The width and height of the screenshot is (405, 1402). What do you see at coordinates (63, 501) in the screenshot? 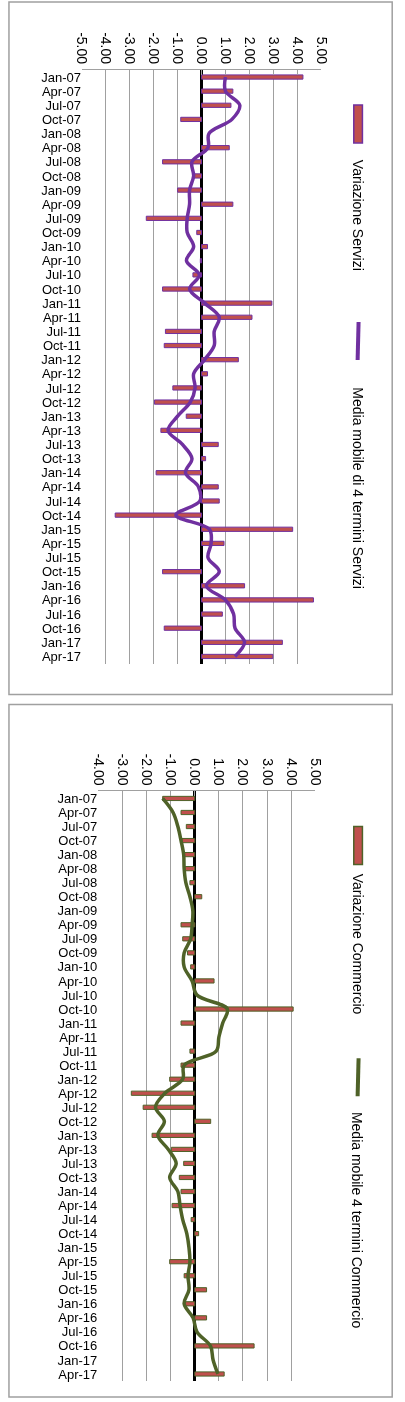
I see `y-tick-label: Jul-14` at bounding box center [63, 501].